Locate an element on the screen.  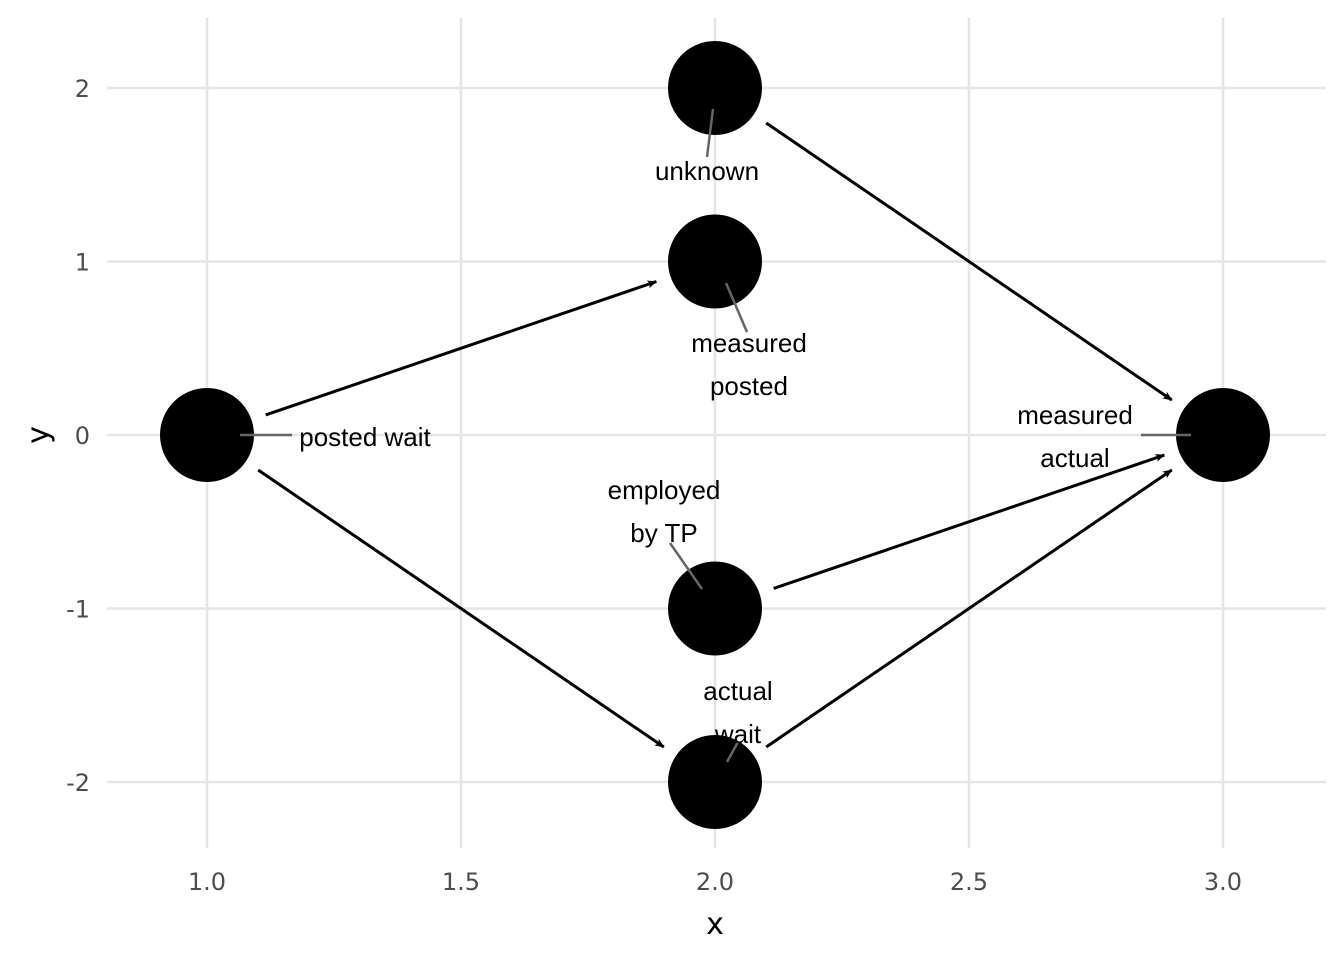
edge-actual_wait-to-measured_actual is located at coordinates (969, 608).